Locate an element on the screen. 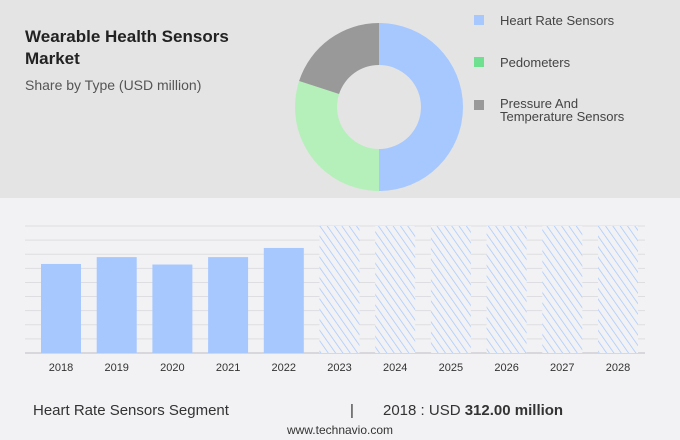 The image size is (680, 440). forecast-bar-2024 is located at coordinates (395, 289).